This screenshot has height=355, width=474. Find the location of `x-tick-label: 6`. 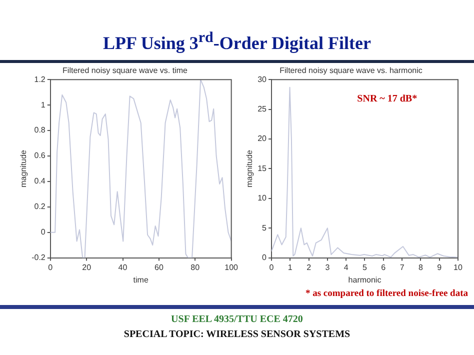

x-tick-label: 6 is located at coordinates (383, 267).